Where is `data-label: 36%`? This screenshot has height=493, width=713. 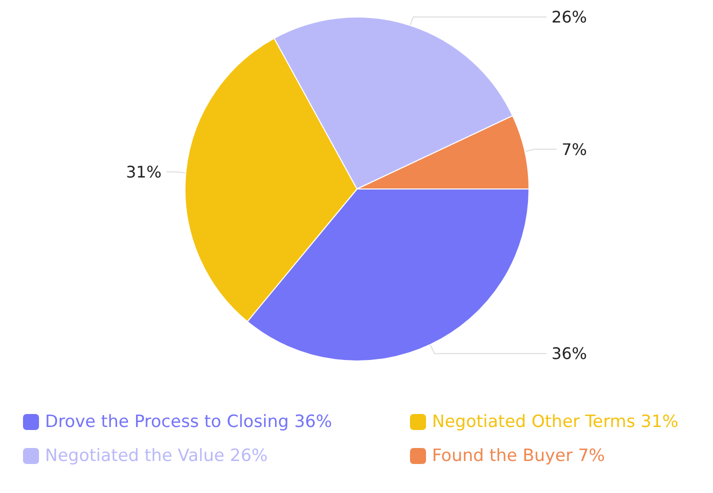
data-label: 36% is located at coordinates (569, 354).